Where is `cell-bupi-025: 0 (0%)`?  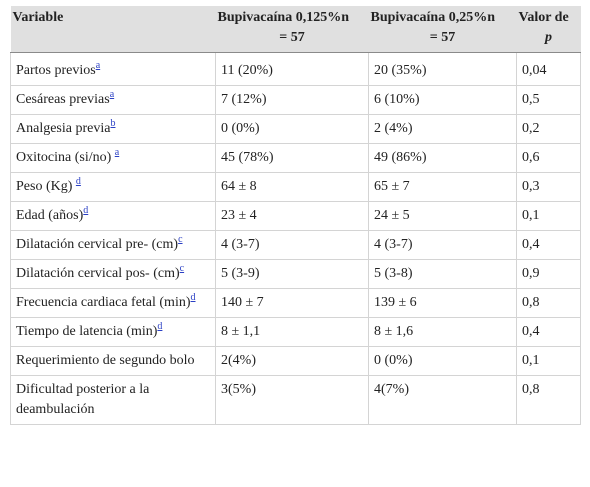
cell-bupi-025: 0 (0%) is located at coordinates (442, 361).